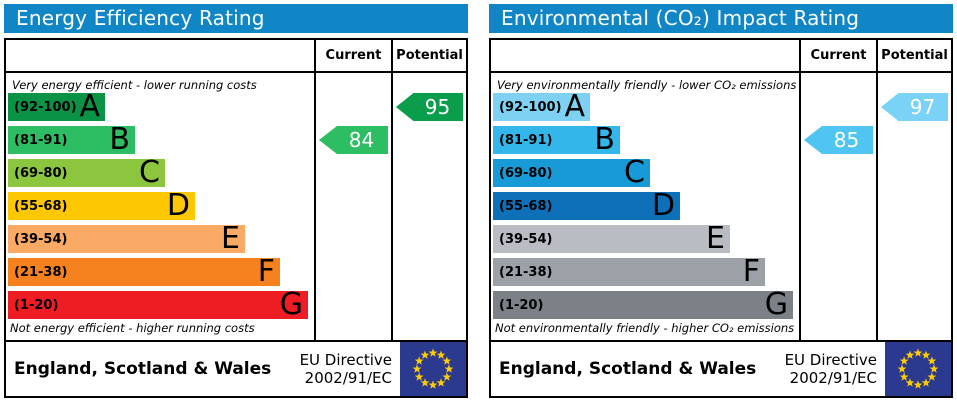 The width and height of the screenshot is (957, 404). What do you see at coordinates (838, 140) in the screenshot?
I see `current-rating-arrow: 85` at bounding box center [838, 140].